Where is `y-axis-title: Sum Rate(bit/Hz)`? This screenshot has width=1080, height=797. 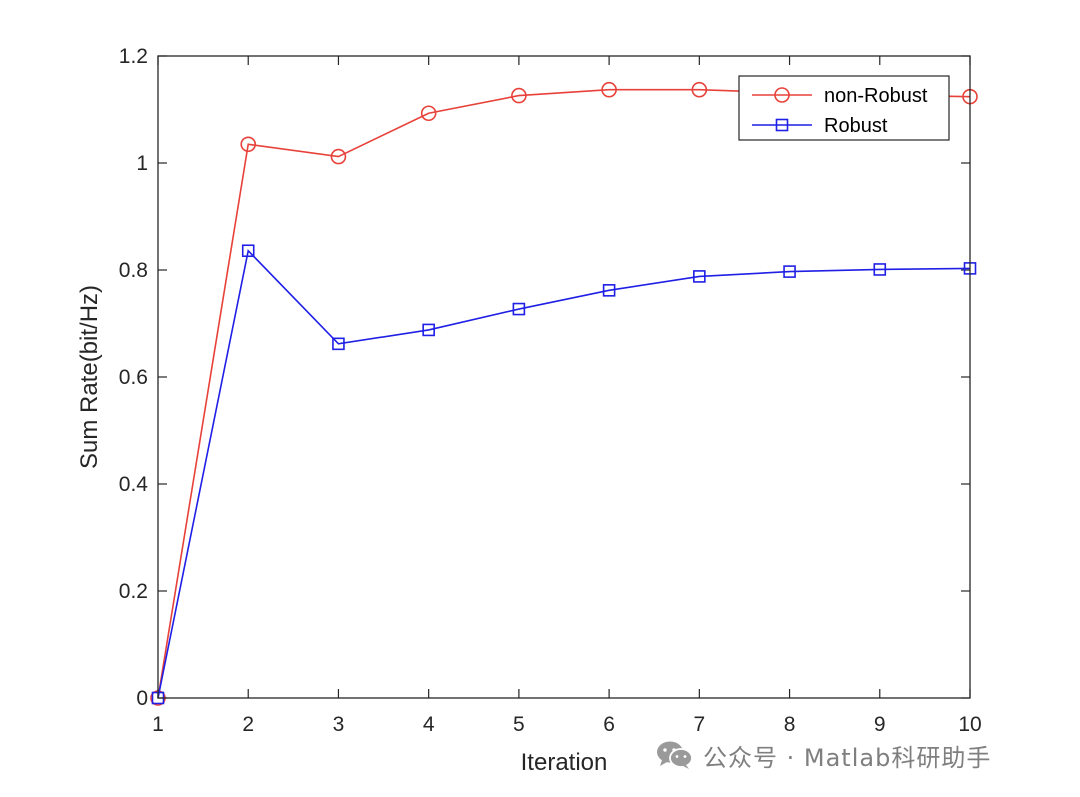 y-axis-title: Sum Rate(bit/Hz) is located at coordinates (89, 377).